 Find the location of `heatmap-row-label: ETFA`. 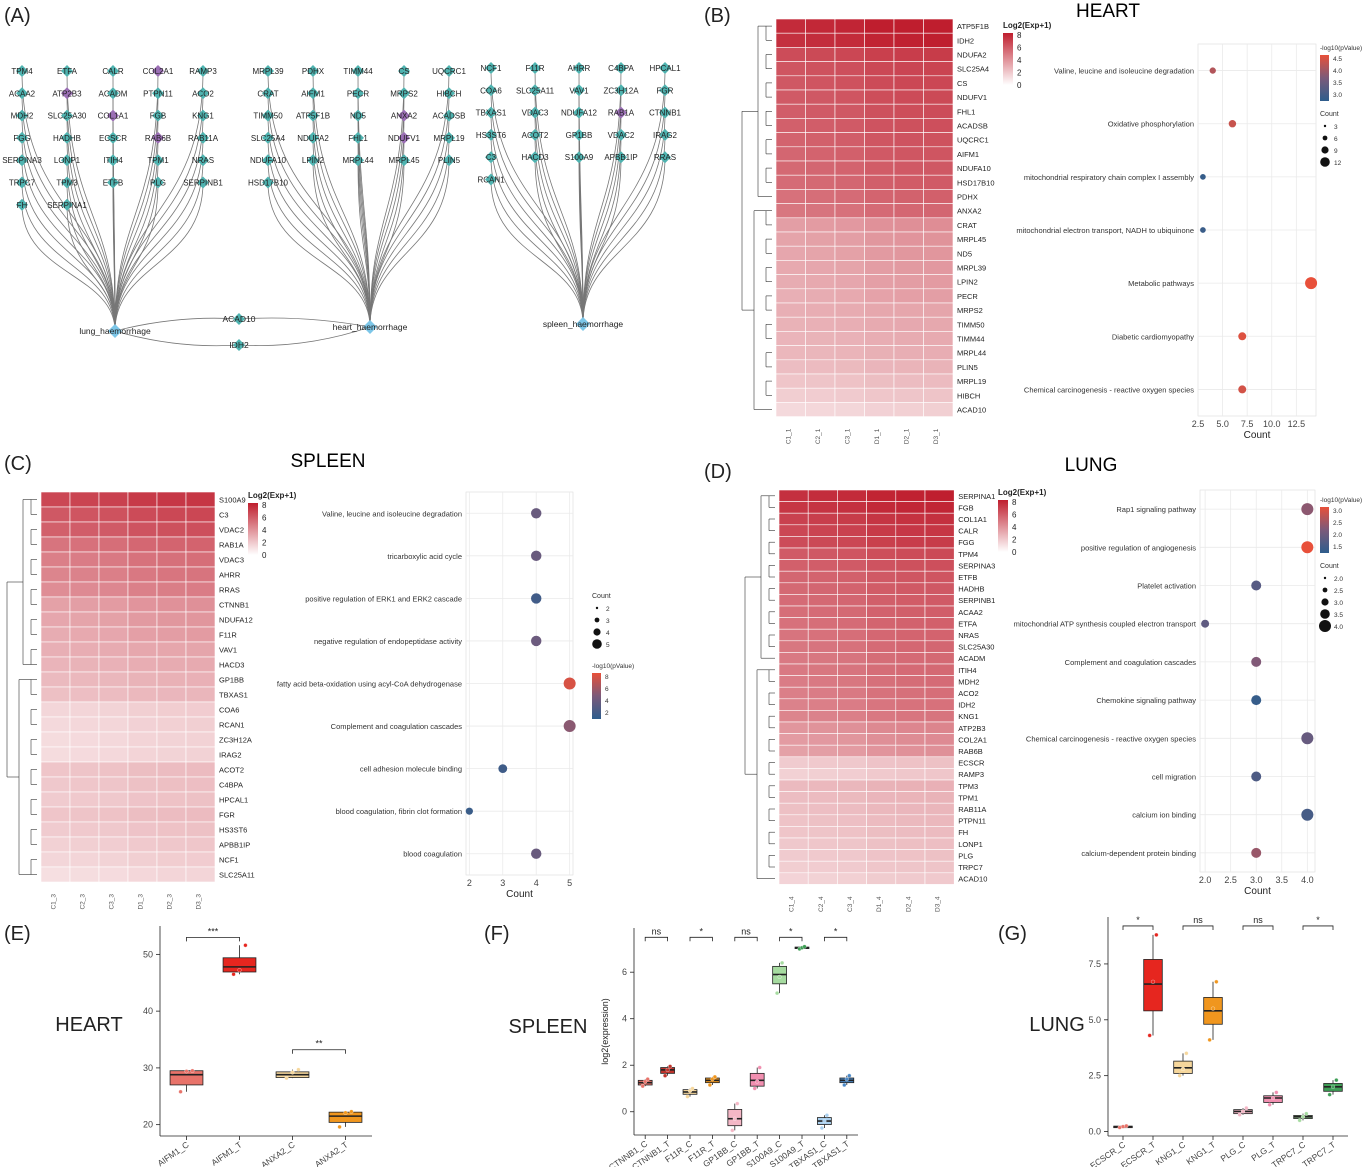

heatmap-row-label: ETFA is located at coordinates (967, 623).